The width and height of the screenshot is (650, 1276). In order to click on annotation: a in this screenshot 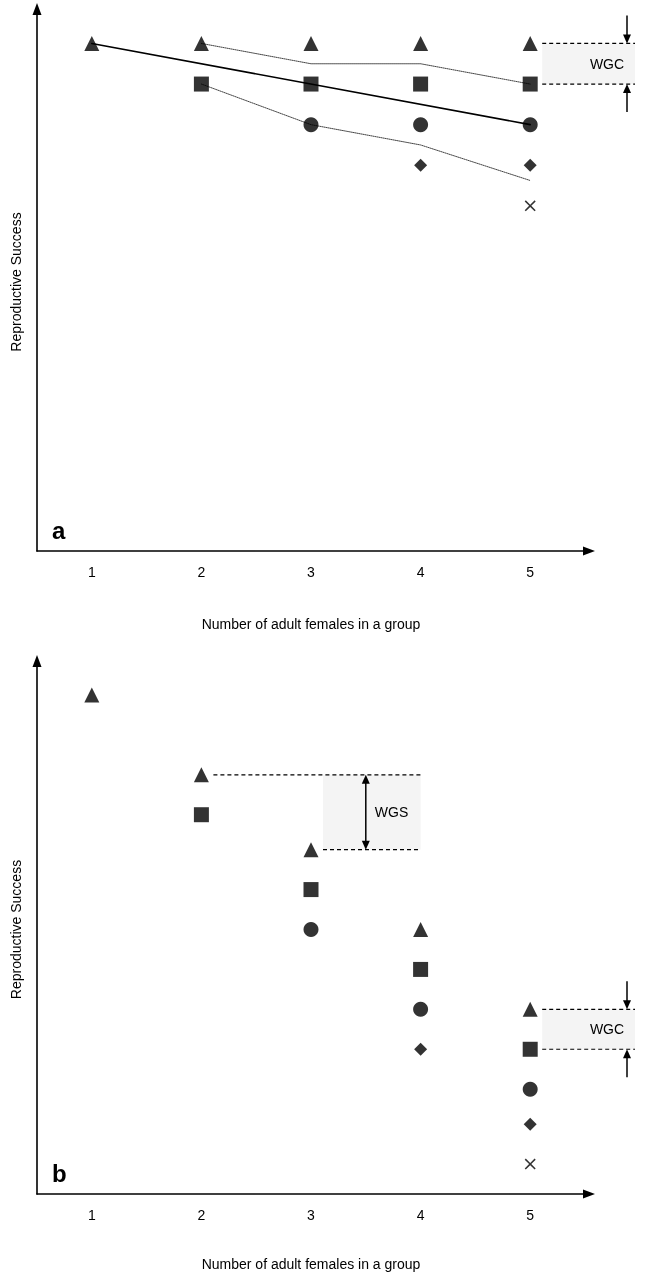, I will do `click(59, 530)`.